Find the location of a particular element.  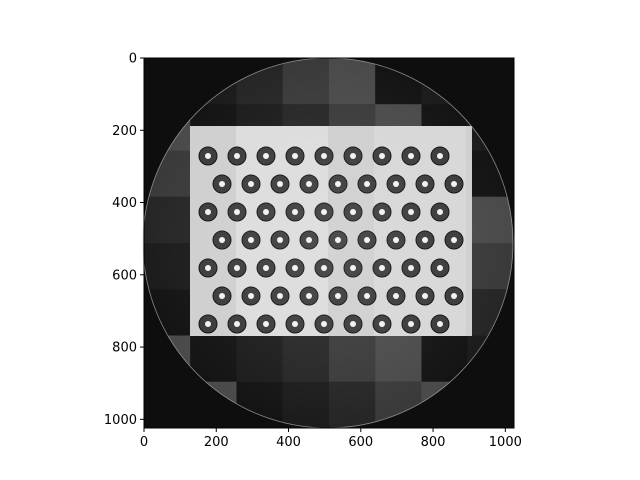

y-tick-label: 800 is located at coordinates (124, 348).